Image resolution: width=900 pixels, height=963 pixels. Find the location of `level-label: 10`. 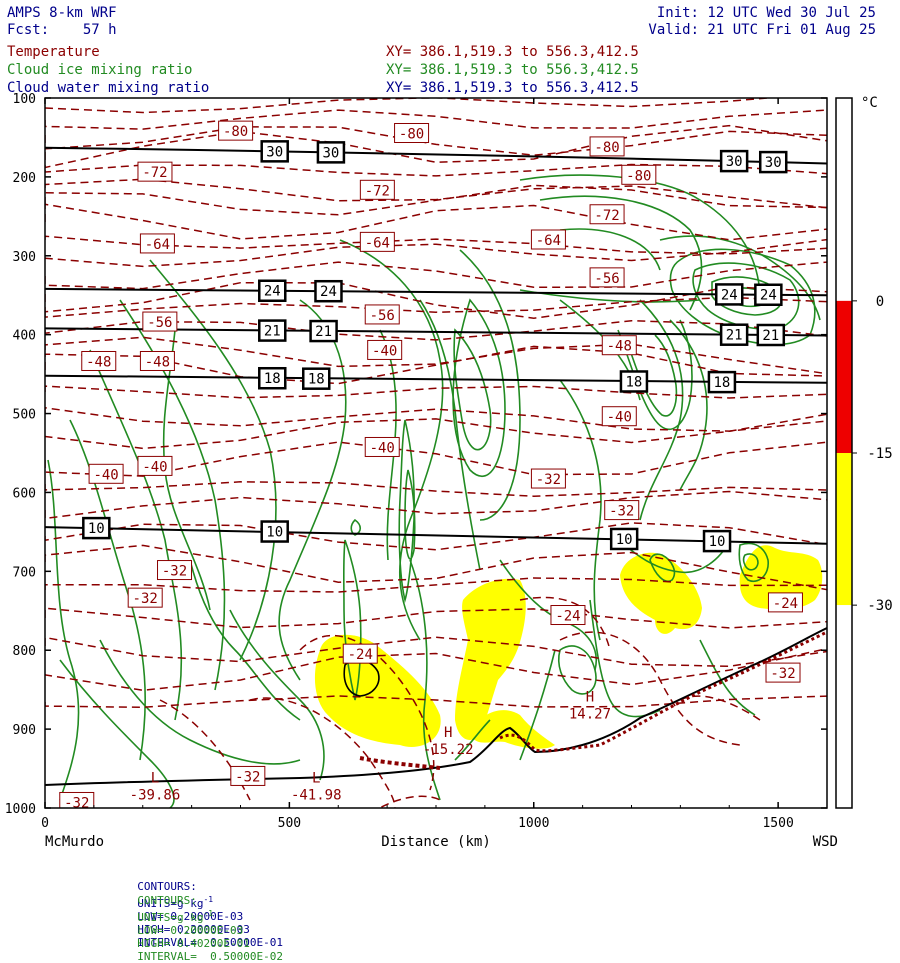

level-label: 10 is located at coordinates (717, 542).